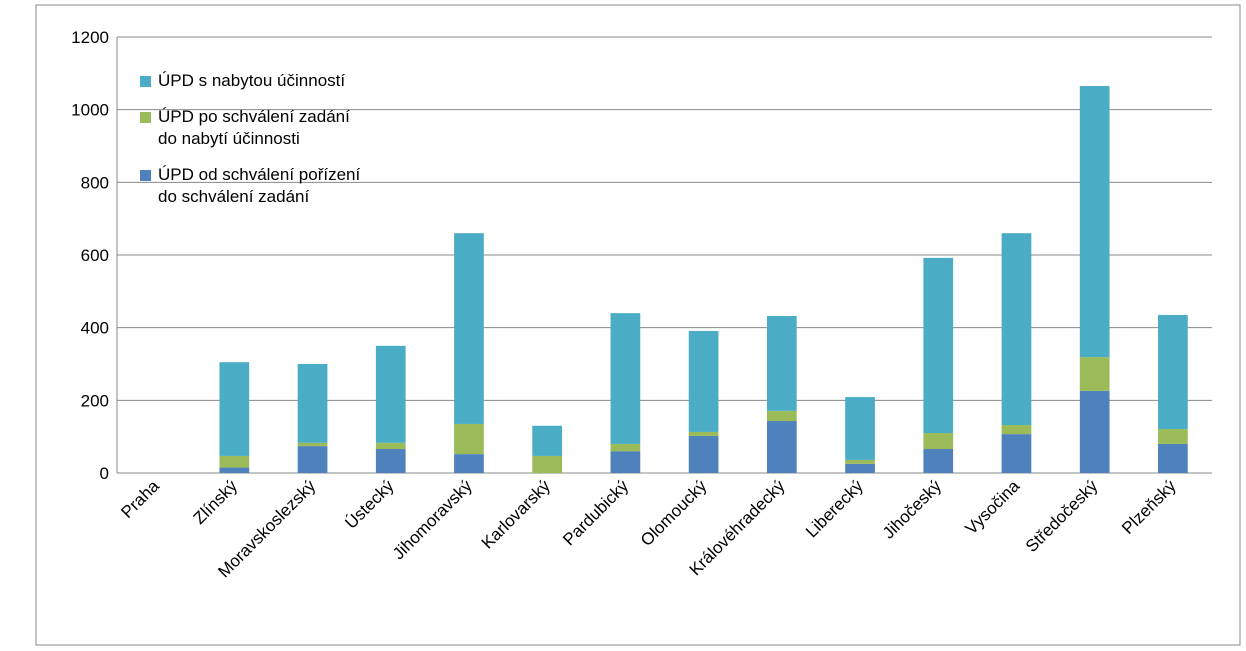 This screenshot has width=1246, height=651. Describe the element at coordinates (90, 37) in the screenshot. I see `y-tick-label: 1200` at that location.